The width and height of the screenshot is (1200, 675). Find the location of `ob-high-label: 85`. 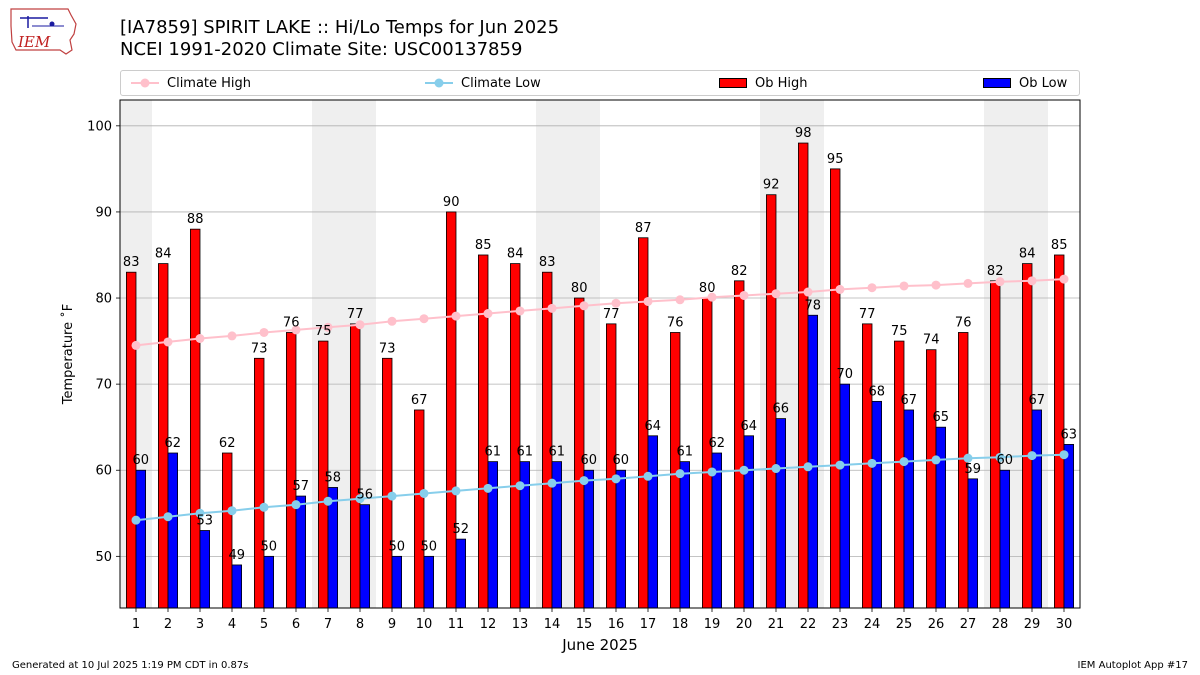

ob-high-label: 85 is located at coordinates (1059, 245).